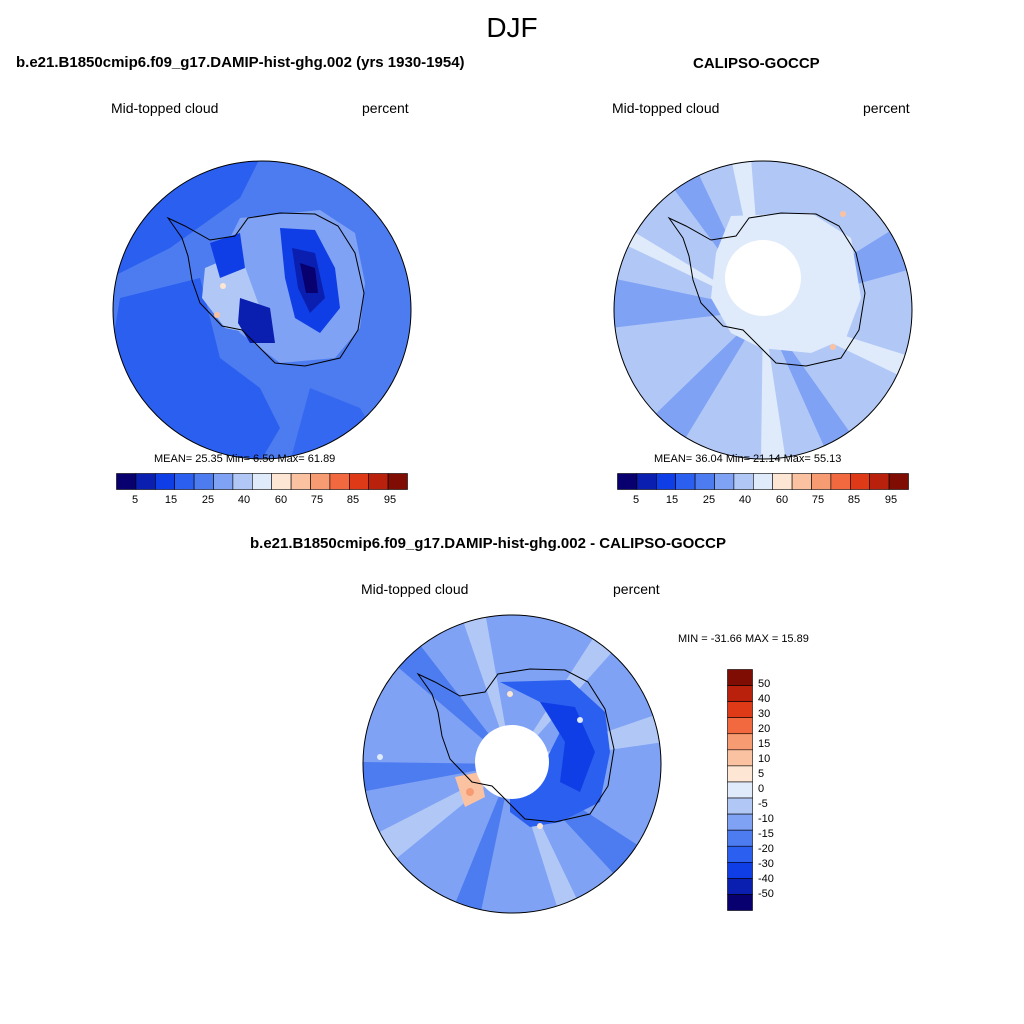 The width and height of the screenshot is (1024, 1024). I want to click on panel3-stats: MIN = -31.66 MAX = 15.89, so click(743, 639).